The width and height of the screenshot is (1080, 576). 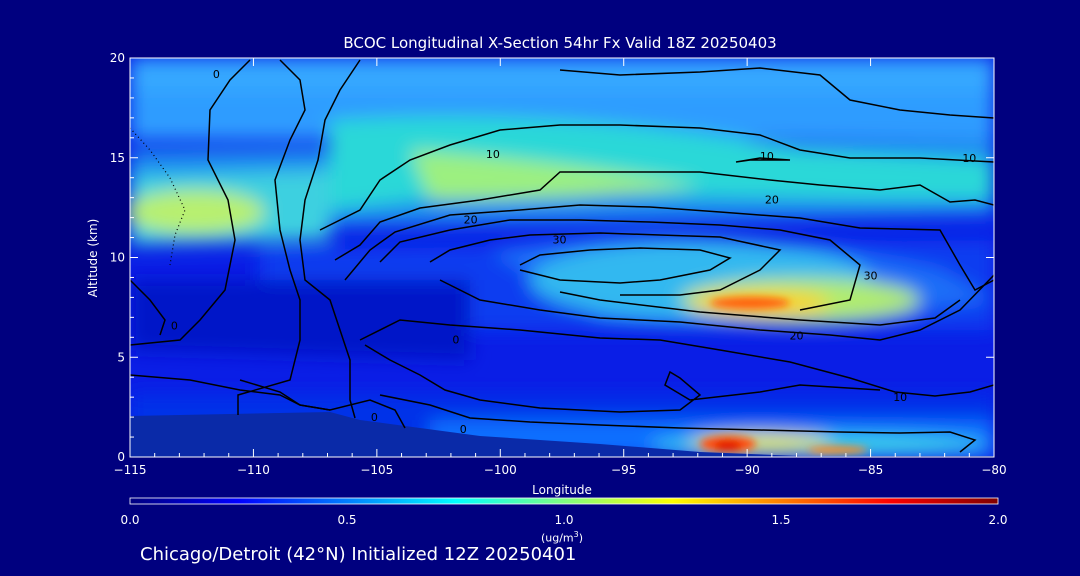 What do you see at coordinates (253, 470) in the screenshot?
I see `x-tick-label: −110` at bounding box center [253, 470].